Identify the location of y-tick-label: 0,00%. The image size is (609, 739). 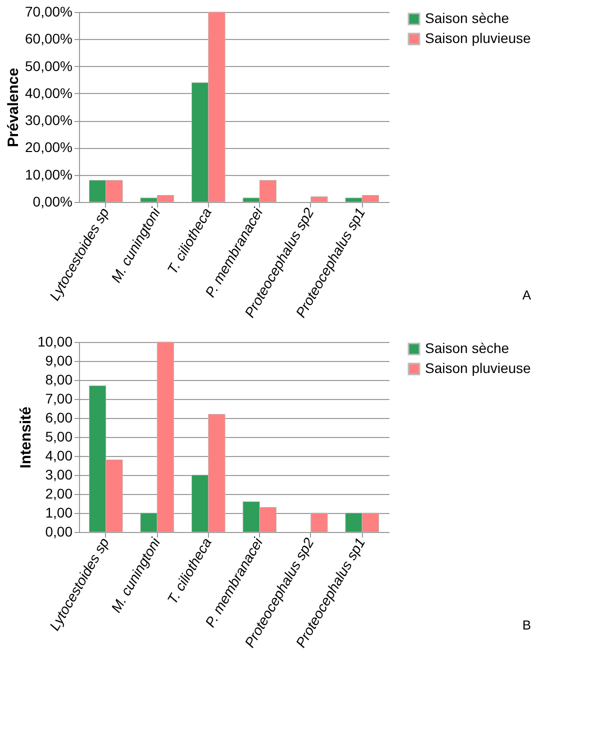
(52, 202).